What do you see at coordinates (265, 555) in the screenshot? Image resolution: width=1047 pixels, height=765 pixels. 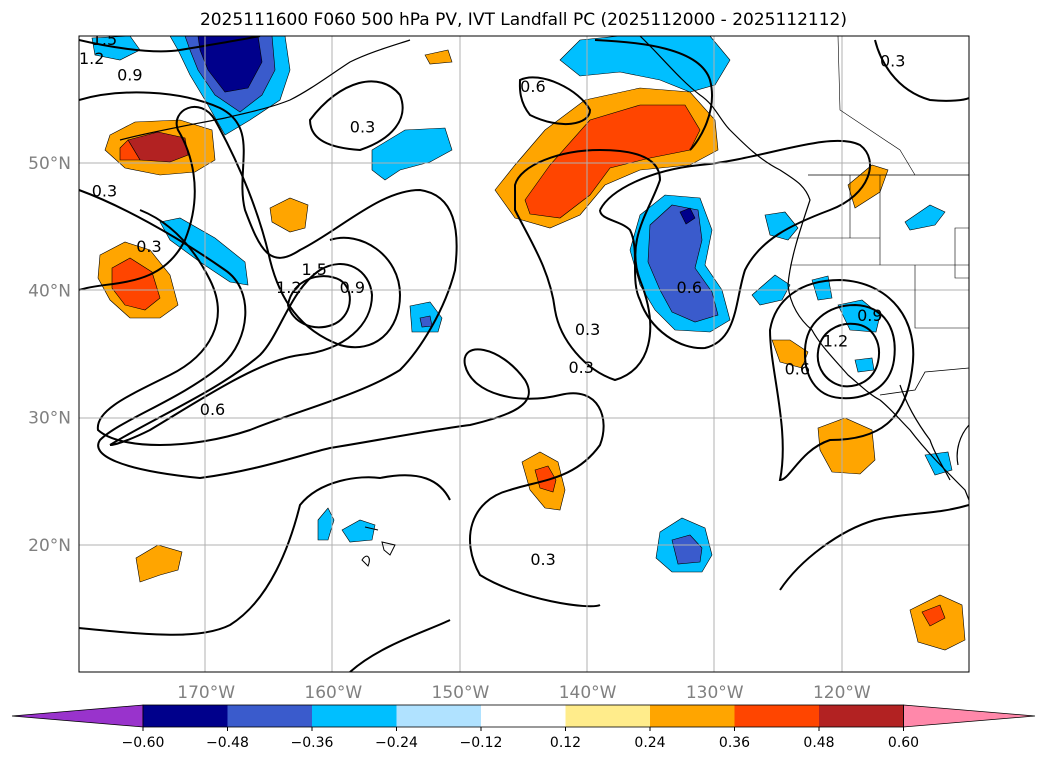 I see `contour-0-3-lower` at bounding box center [265, 555].